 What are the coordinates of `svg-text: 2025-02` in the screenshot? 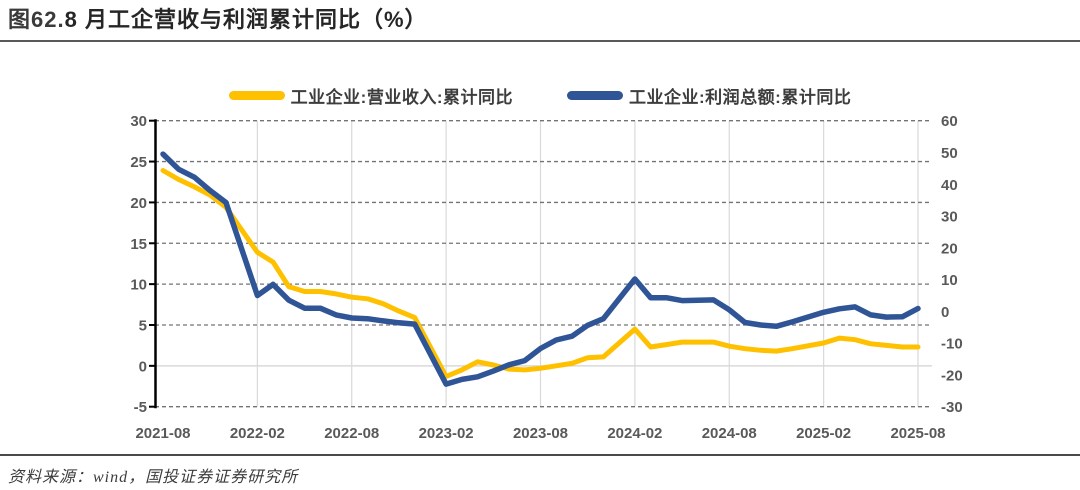 It's located at (823, 433).